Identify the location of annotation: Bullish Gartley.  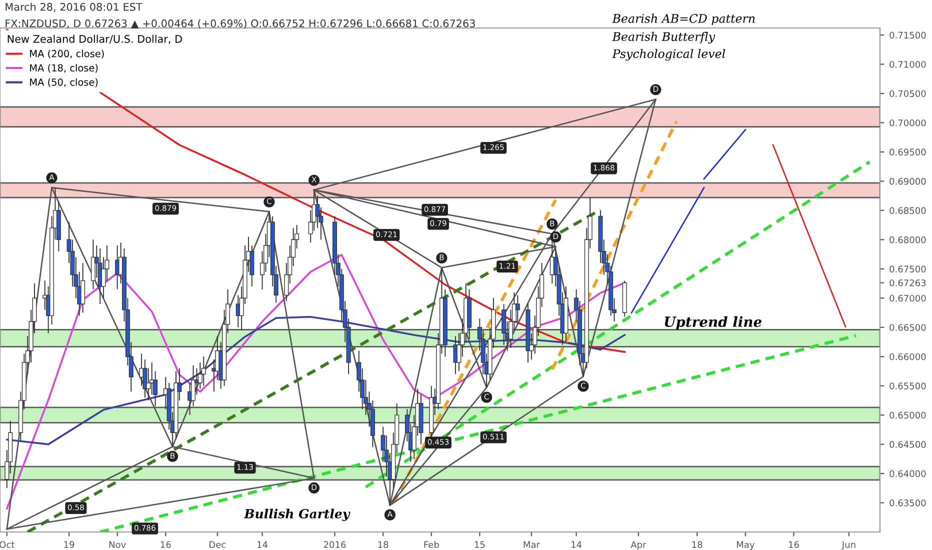
(297, 515).